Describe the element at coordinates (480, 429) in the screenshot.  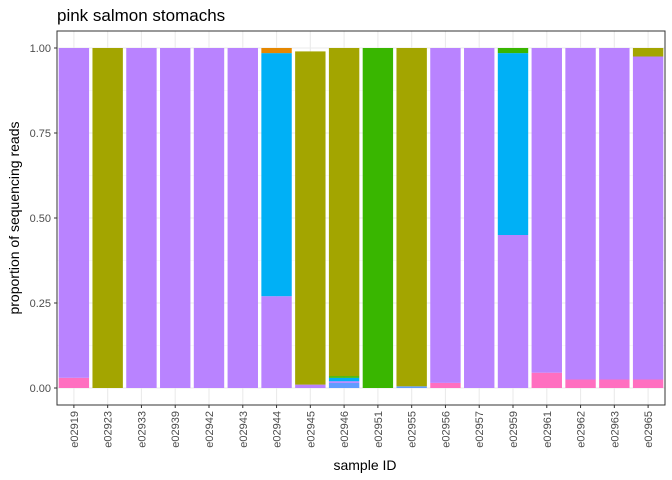
I see `x-tick-label: e02957` at that location.